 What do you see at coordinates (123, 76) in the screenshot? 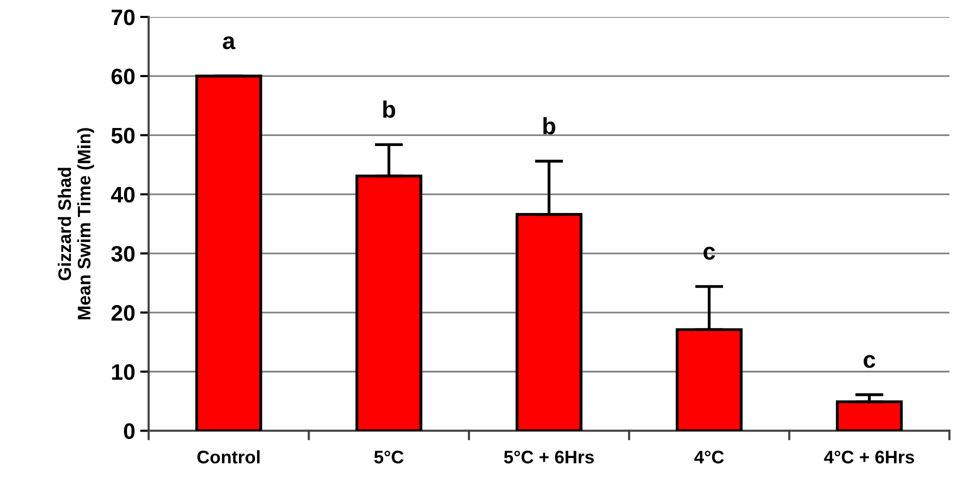
I see `y-tick-label: 60` at bounding box center [123, 76].